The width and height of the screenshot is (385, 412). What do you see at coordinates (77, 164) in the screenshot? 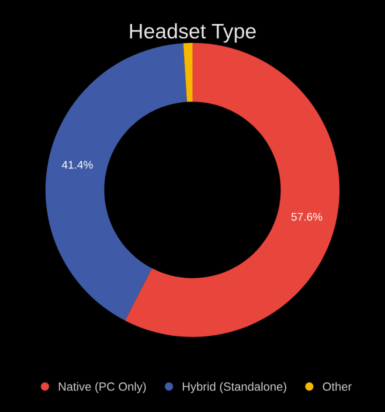
I see `data-label: 41.4%` at bounding box center [77, 164].